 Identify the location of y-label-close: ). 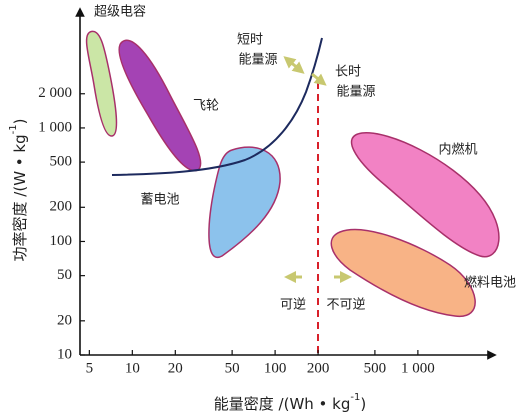
(20, 122).